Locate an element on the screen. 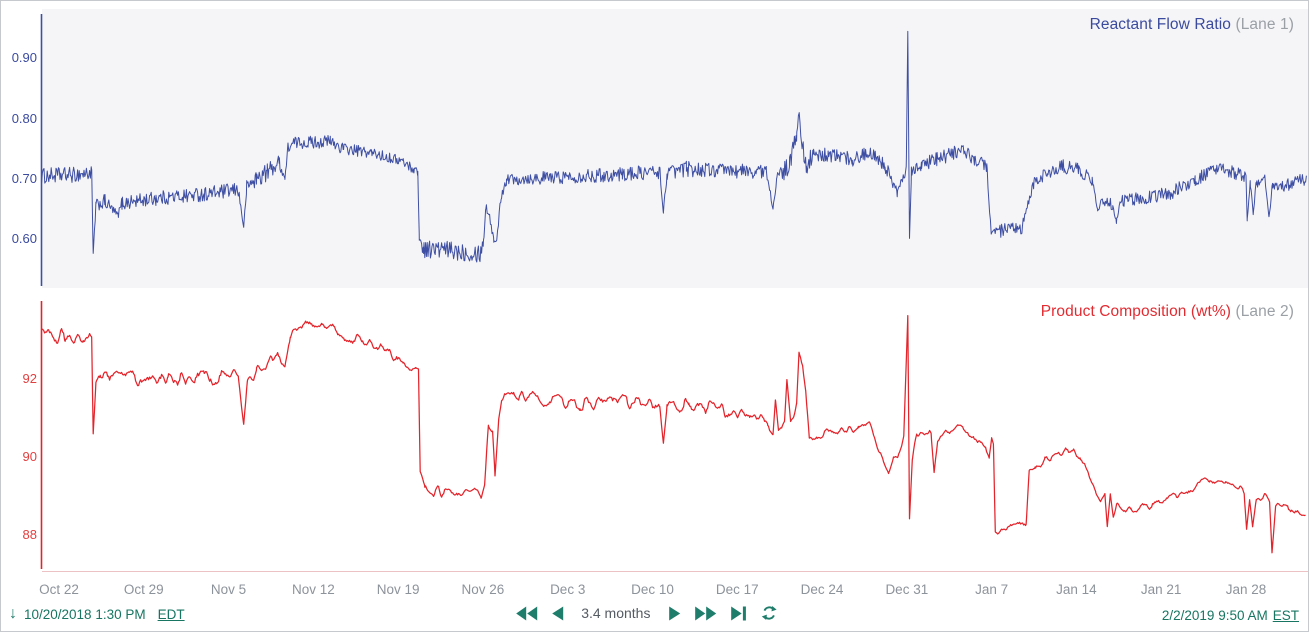 This screenshot has height=632, width=1309. time-range-label: 3.4 months is located at coordinates (616, 613).